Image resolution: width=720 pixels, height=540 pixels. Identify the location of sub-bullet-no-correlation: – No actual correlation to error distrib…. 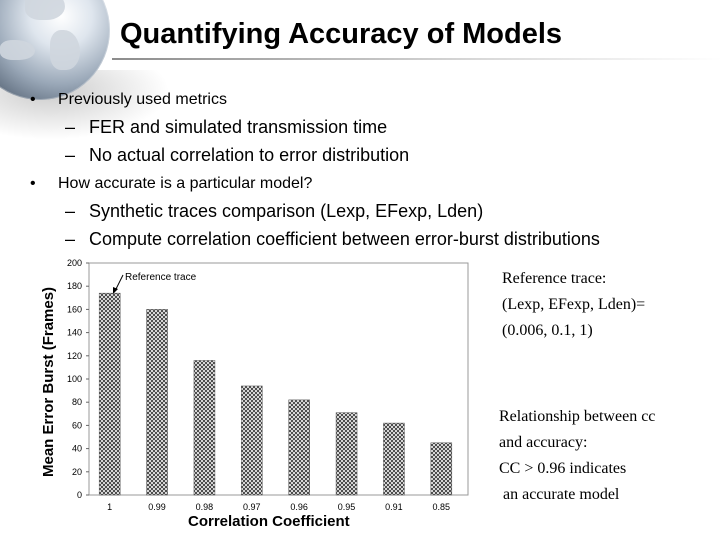
(237, 155).